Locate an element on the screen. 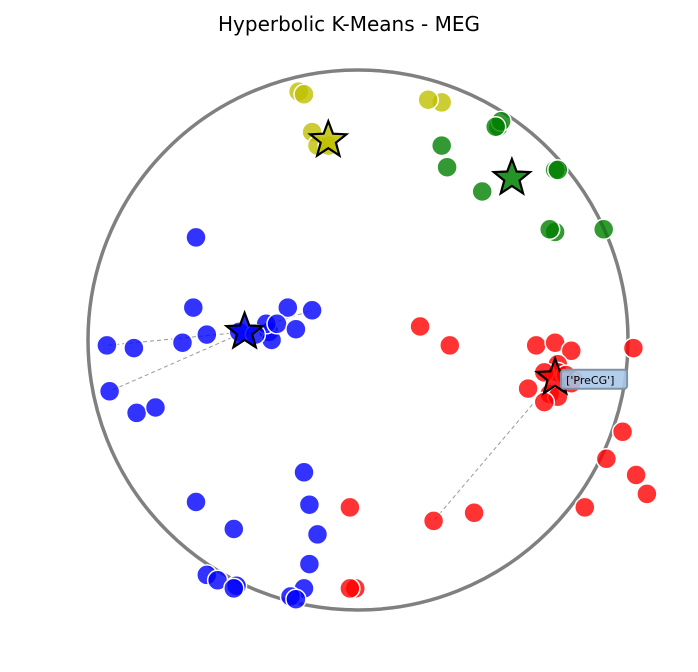  chart-title: Hyperbolic K-Means - MEG is located at coordinates (349, 24).